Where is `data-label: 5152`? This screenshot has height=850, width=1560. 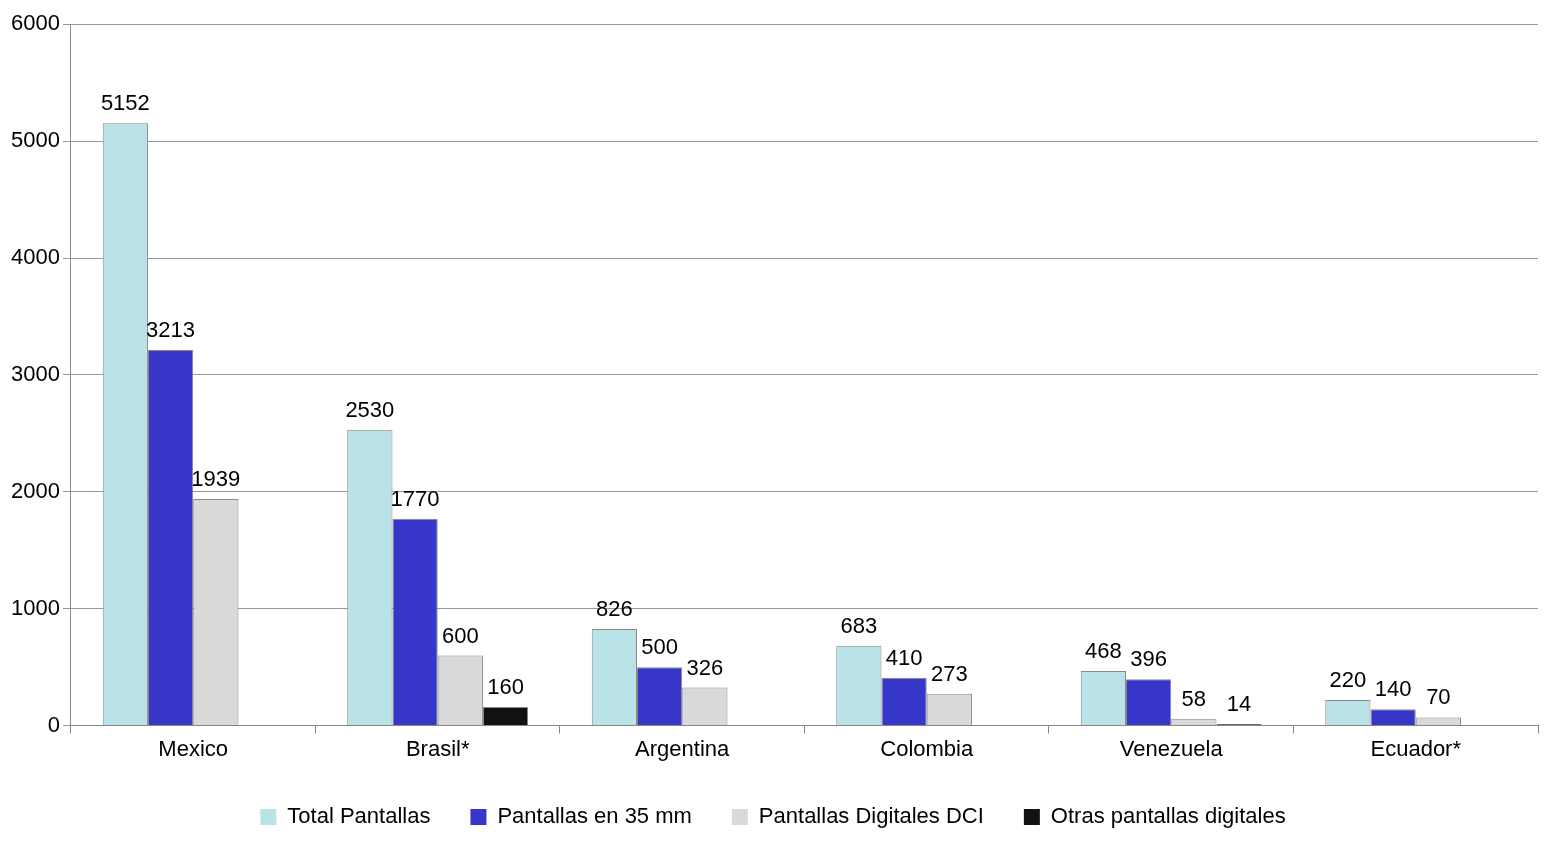 data-label: 5152 is located at coordinates (125, 103).